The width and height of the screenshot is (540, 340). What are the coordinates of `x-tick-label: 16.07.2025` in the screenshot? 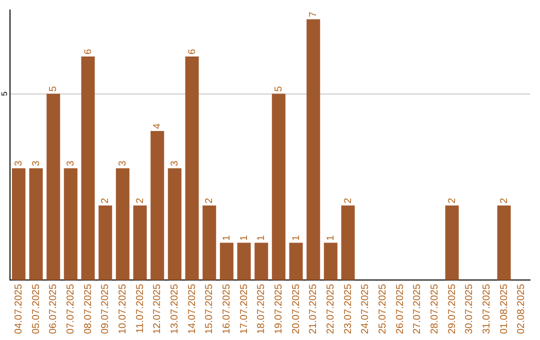 It's located at (226, 309).